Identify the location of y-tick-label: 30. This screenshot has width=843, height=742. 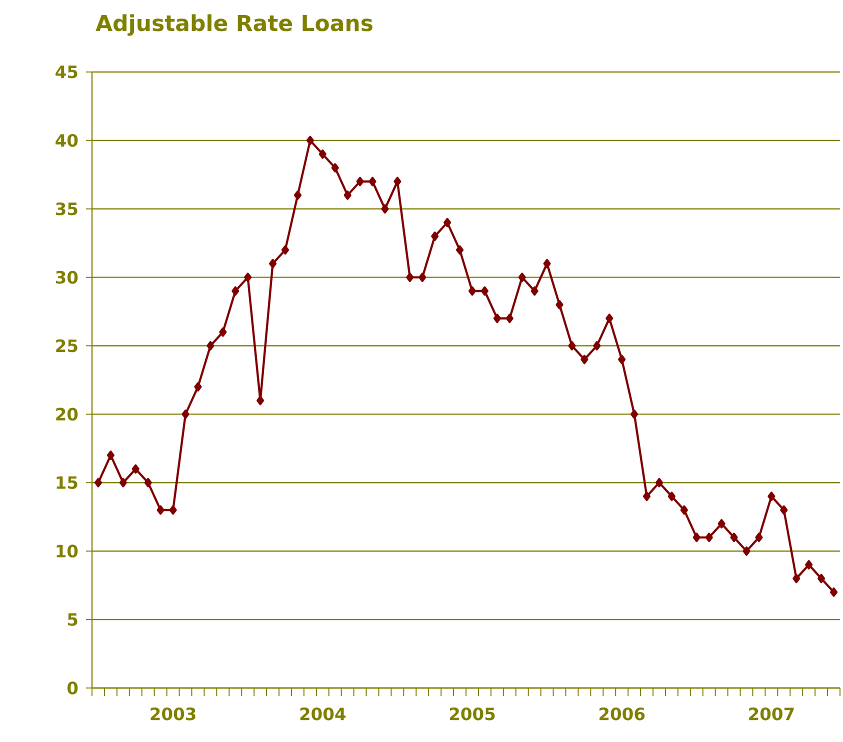
(67, 277).